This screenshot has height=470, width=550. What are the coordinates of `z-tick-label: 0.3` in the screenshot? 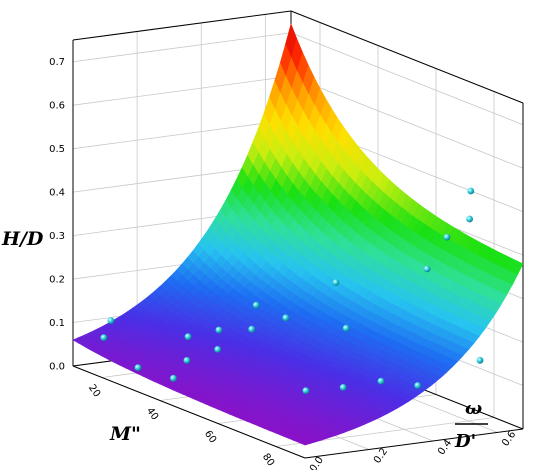 It's located at (57, 236).